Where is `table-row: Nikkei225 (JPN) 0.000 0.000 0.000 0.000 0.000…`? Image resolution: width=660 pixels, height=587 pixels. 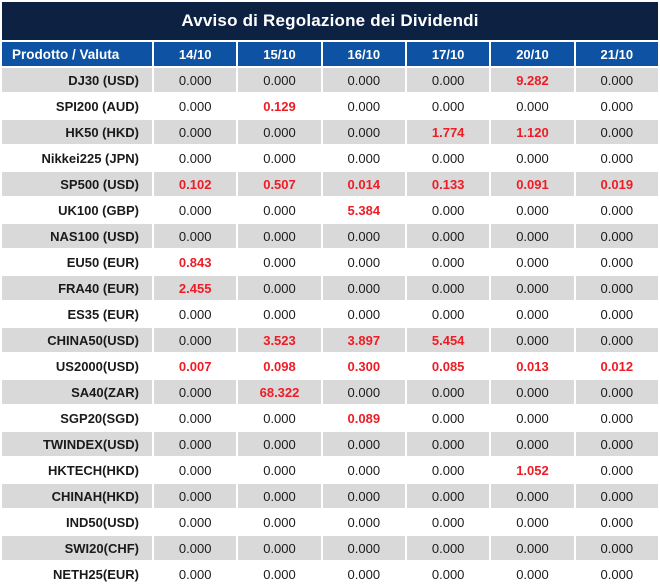
table-row: Nikkei225 (JPN) 0.000 0.000 0.000 0.000 0.000… is located at coordinates (330, 158).